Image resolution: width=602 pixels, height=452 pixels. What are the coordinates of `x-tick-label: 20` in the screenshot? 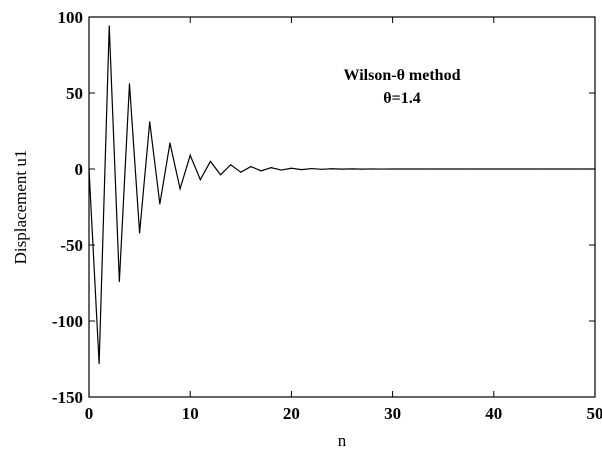 It's located at (291, 413).